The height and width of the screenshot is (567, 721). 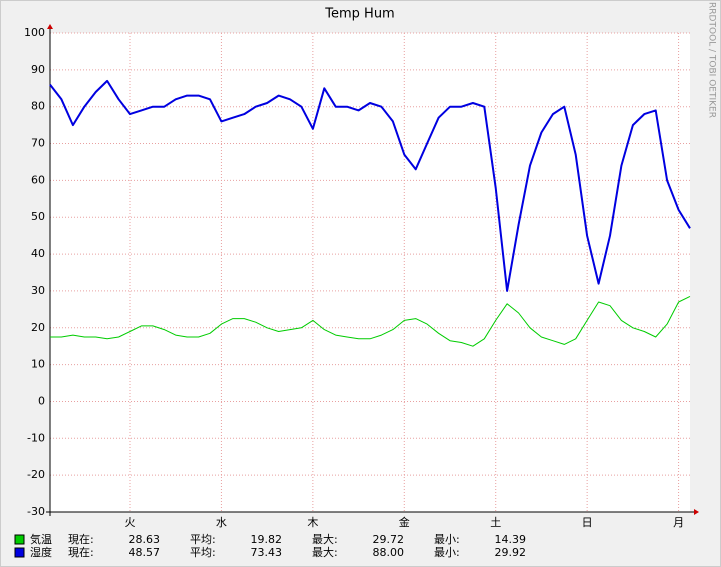 What do you see at coordinates (36, 511) in the screenshot?
I see `y-tick-label: -30` at bounding box center [36, 511].